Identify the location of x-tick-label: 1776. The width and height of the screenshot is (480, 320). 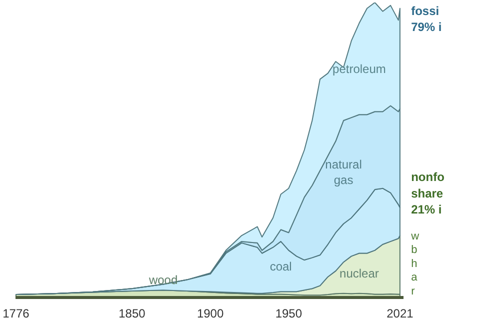
(16, 313).